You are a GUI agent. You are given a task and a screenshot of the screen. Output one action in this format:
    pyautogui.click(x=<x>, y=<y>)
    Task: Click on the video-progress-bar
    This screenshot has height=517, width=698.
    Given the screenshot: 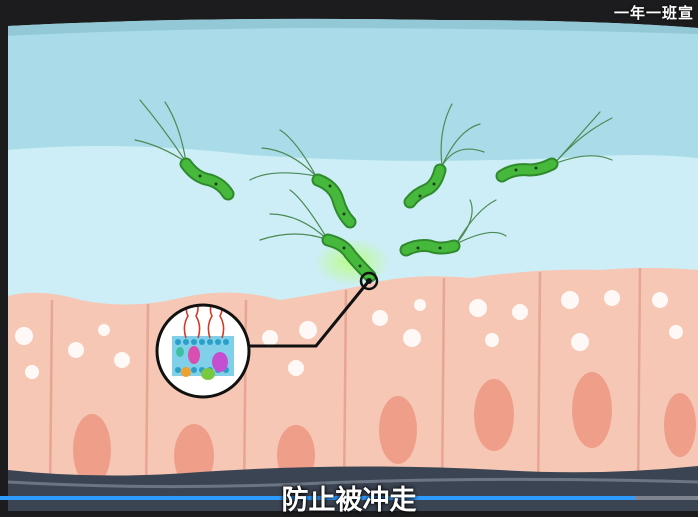 What is the action you would take?
    pyautogui.click(x=349, y=498)
    